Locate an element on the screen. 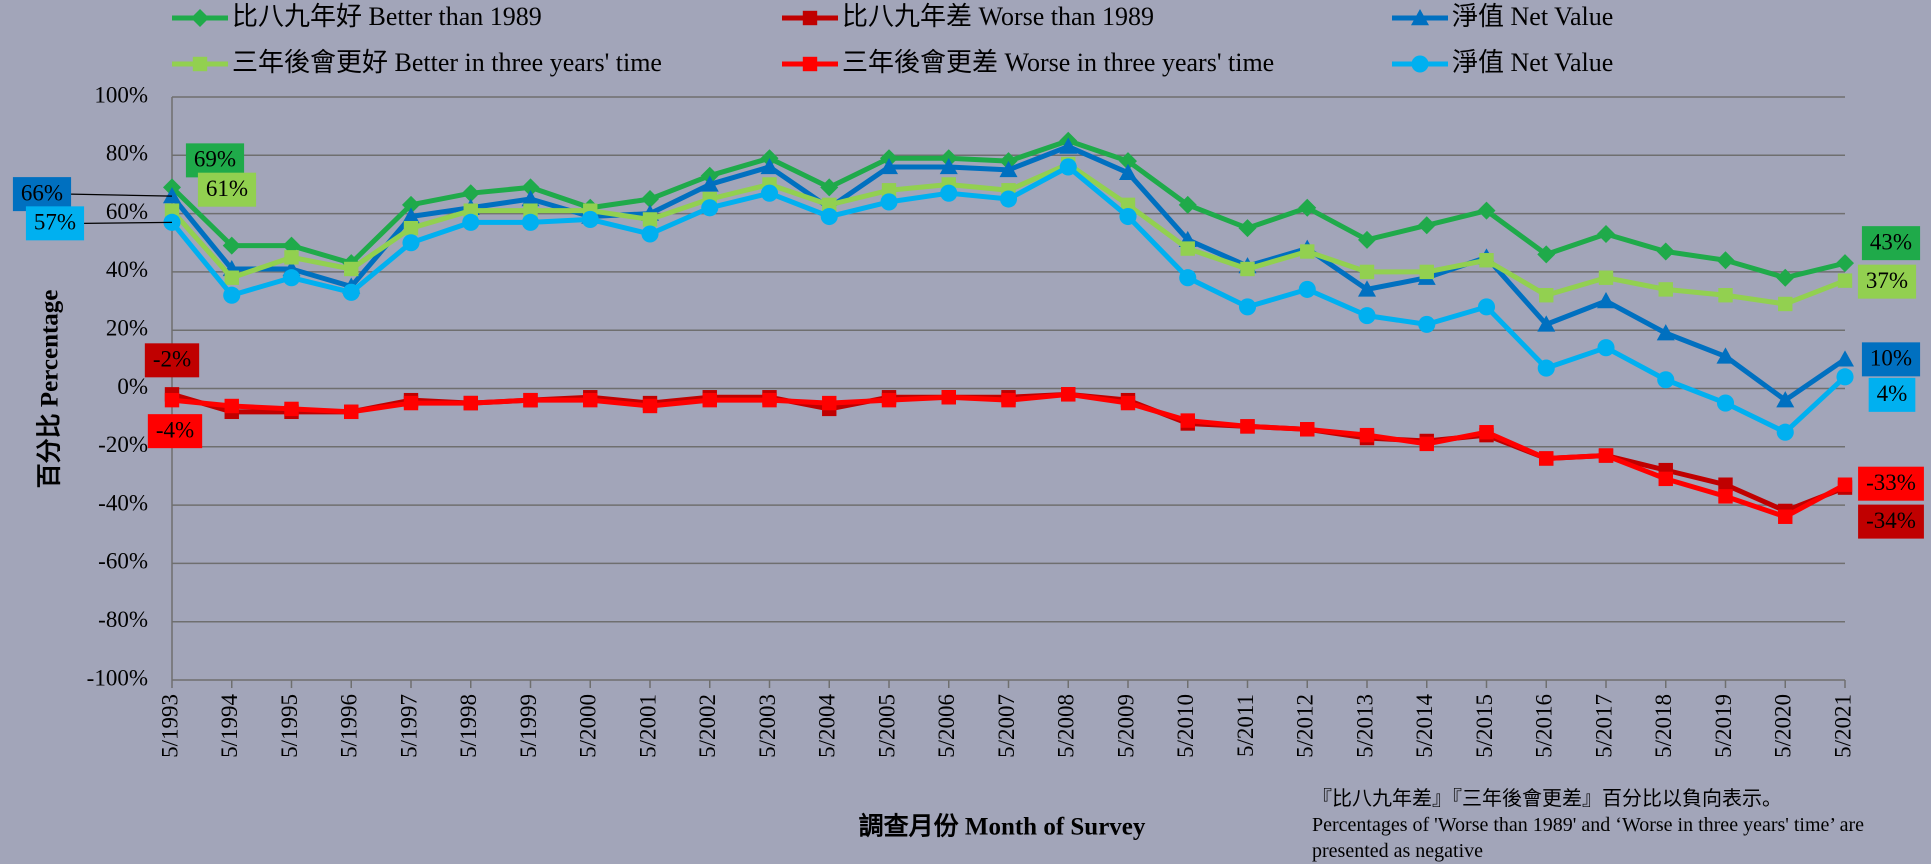  data-label: 69% is located at coordinates (215, 160).